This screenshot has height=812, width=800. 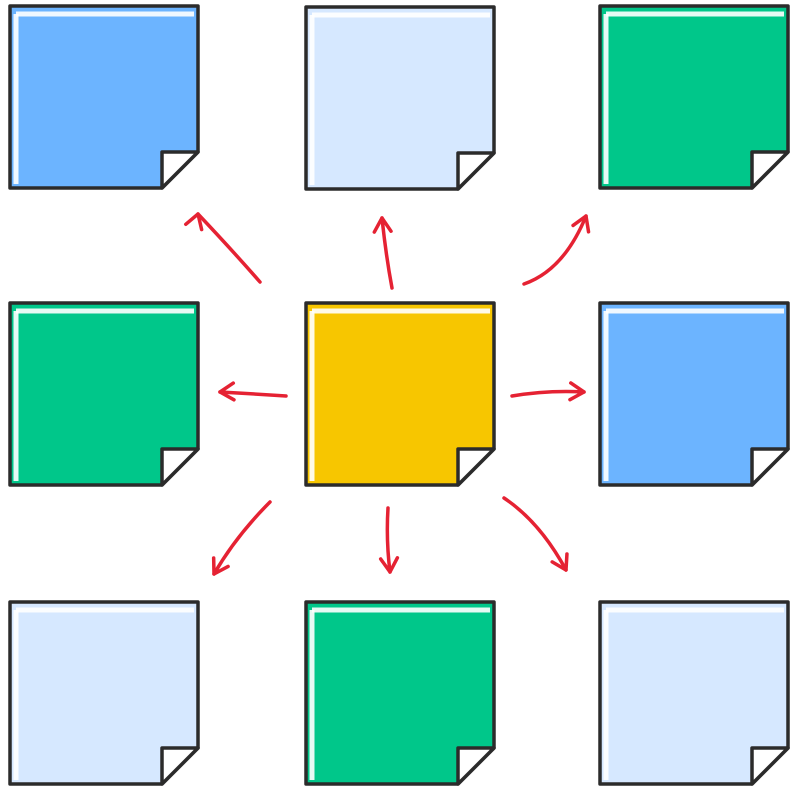 I want to click on sticky-note-top-center, so click(x=400, y=98).